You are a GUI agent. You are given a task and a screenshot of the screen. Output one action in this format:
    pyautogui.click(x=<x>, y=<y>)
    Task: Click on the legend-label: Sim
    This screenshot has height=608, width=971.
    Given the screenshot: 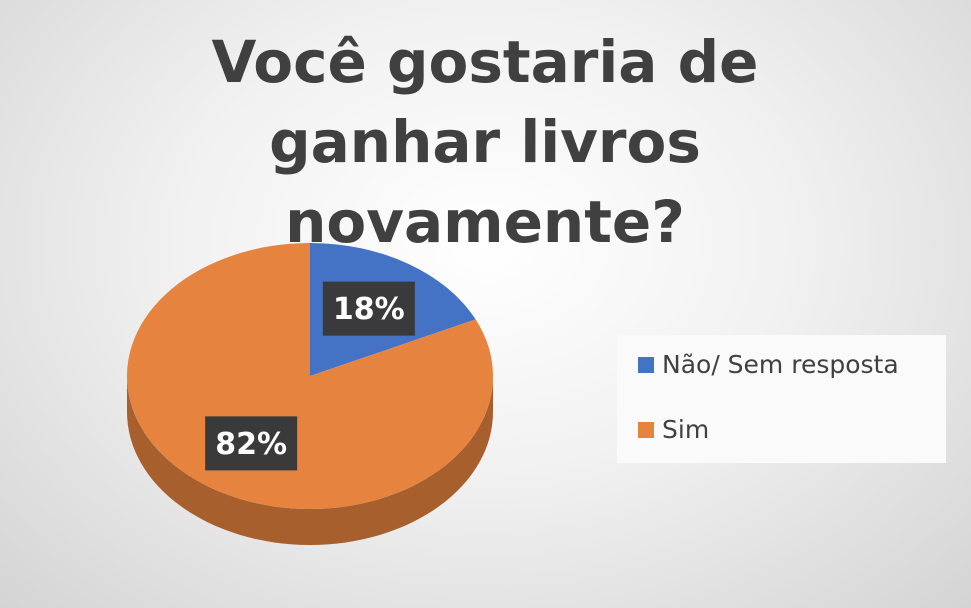 What is the action you would take?
    pyautogui.click(x=685, y=429)
    